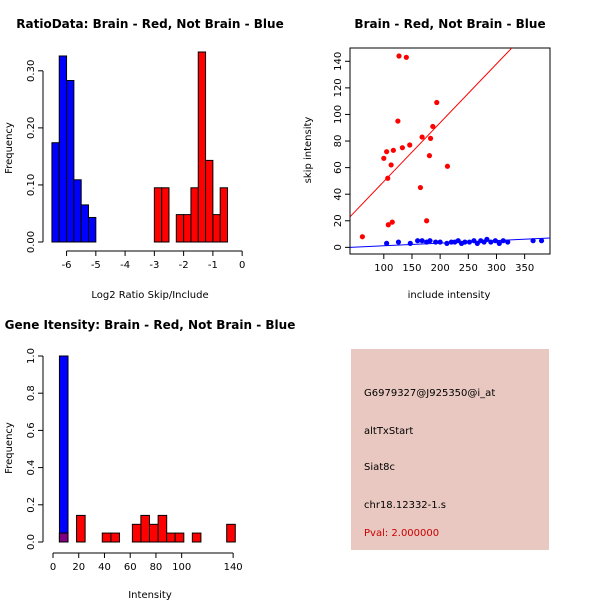 Image resolution: width=600 pixels, height=600 pixels. What do you see at coordinates (338, 220) in the screenshot?
I see `y-tick-label: 20` at bounding box center [338, 220].